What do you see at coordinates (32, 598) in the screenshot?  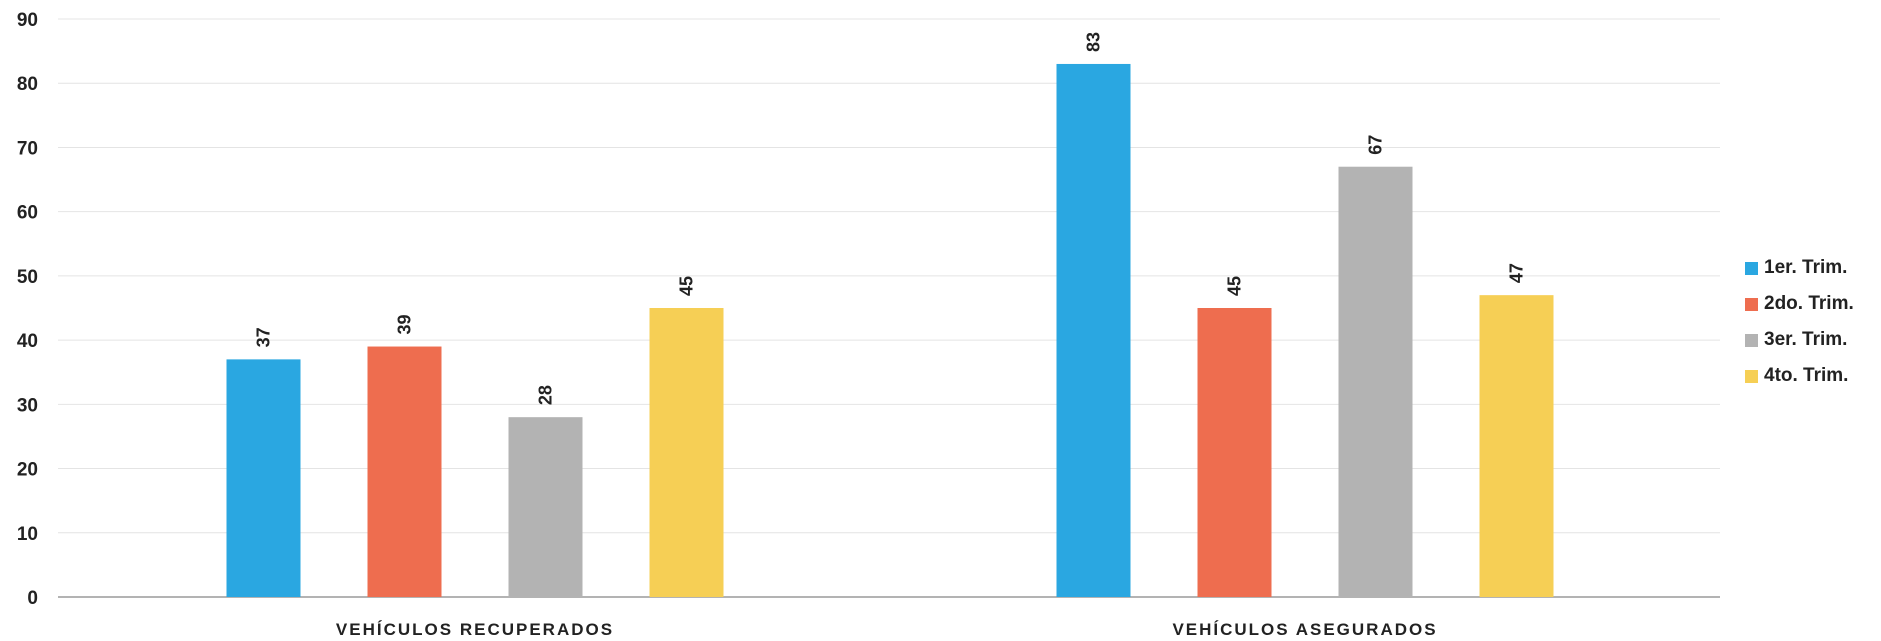 I see `y-tick-label: 0` at bounding box center [32, 598].